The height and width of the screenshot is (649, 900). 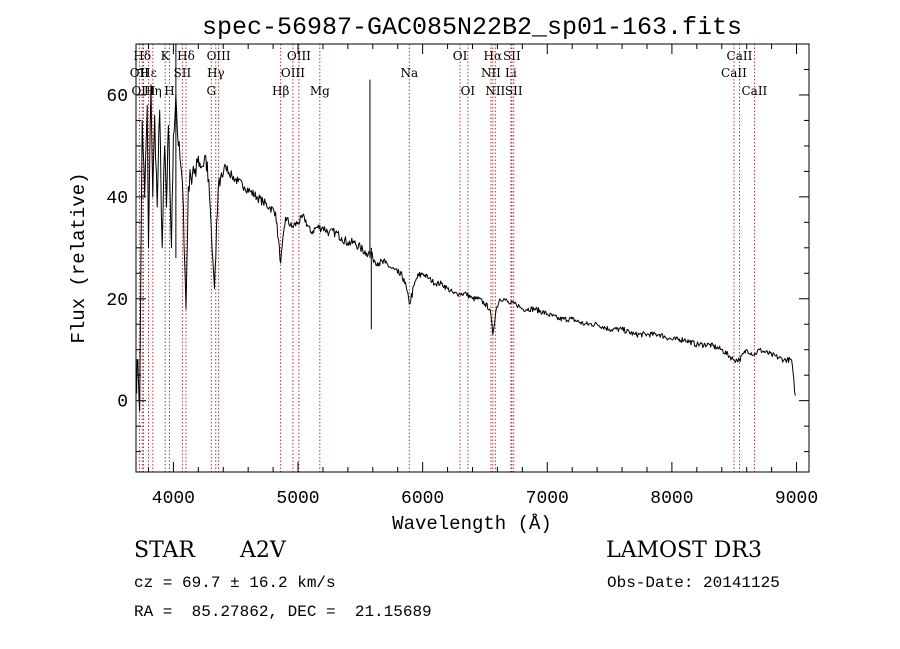 I want to click on survey-label: LAMOST DR3, so click(x=684, y=550).